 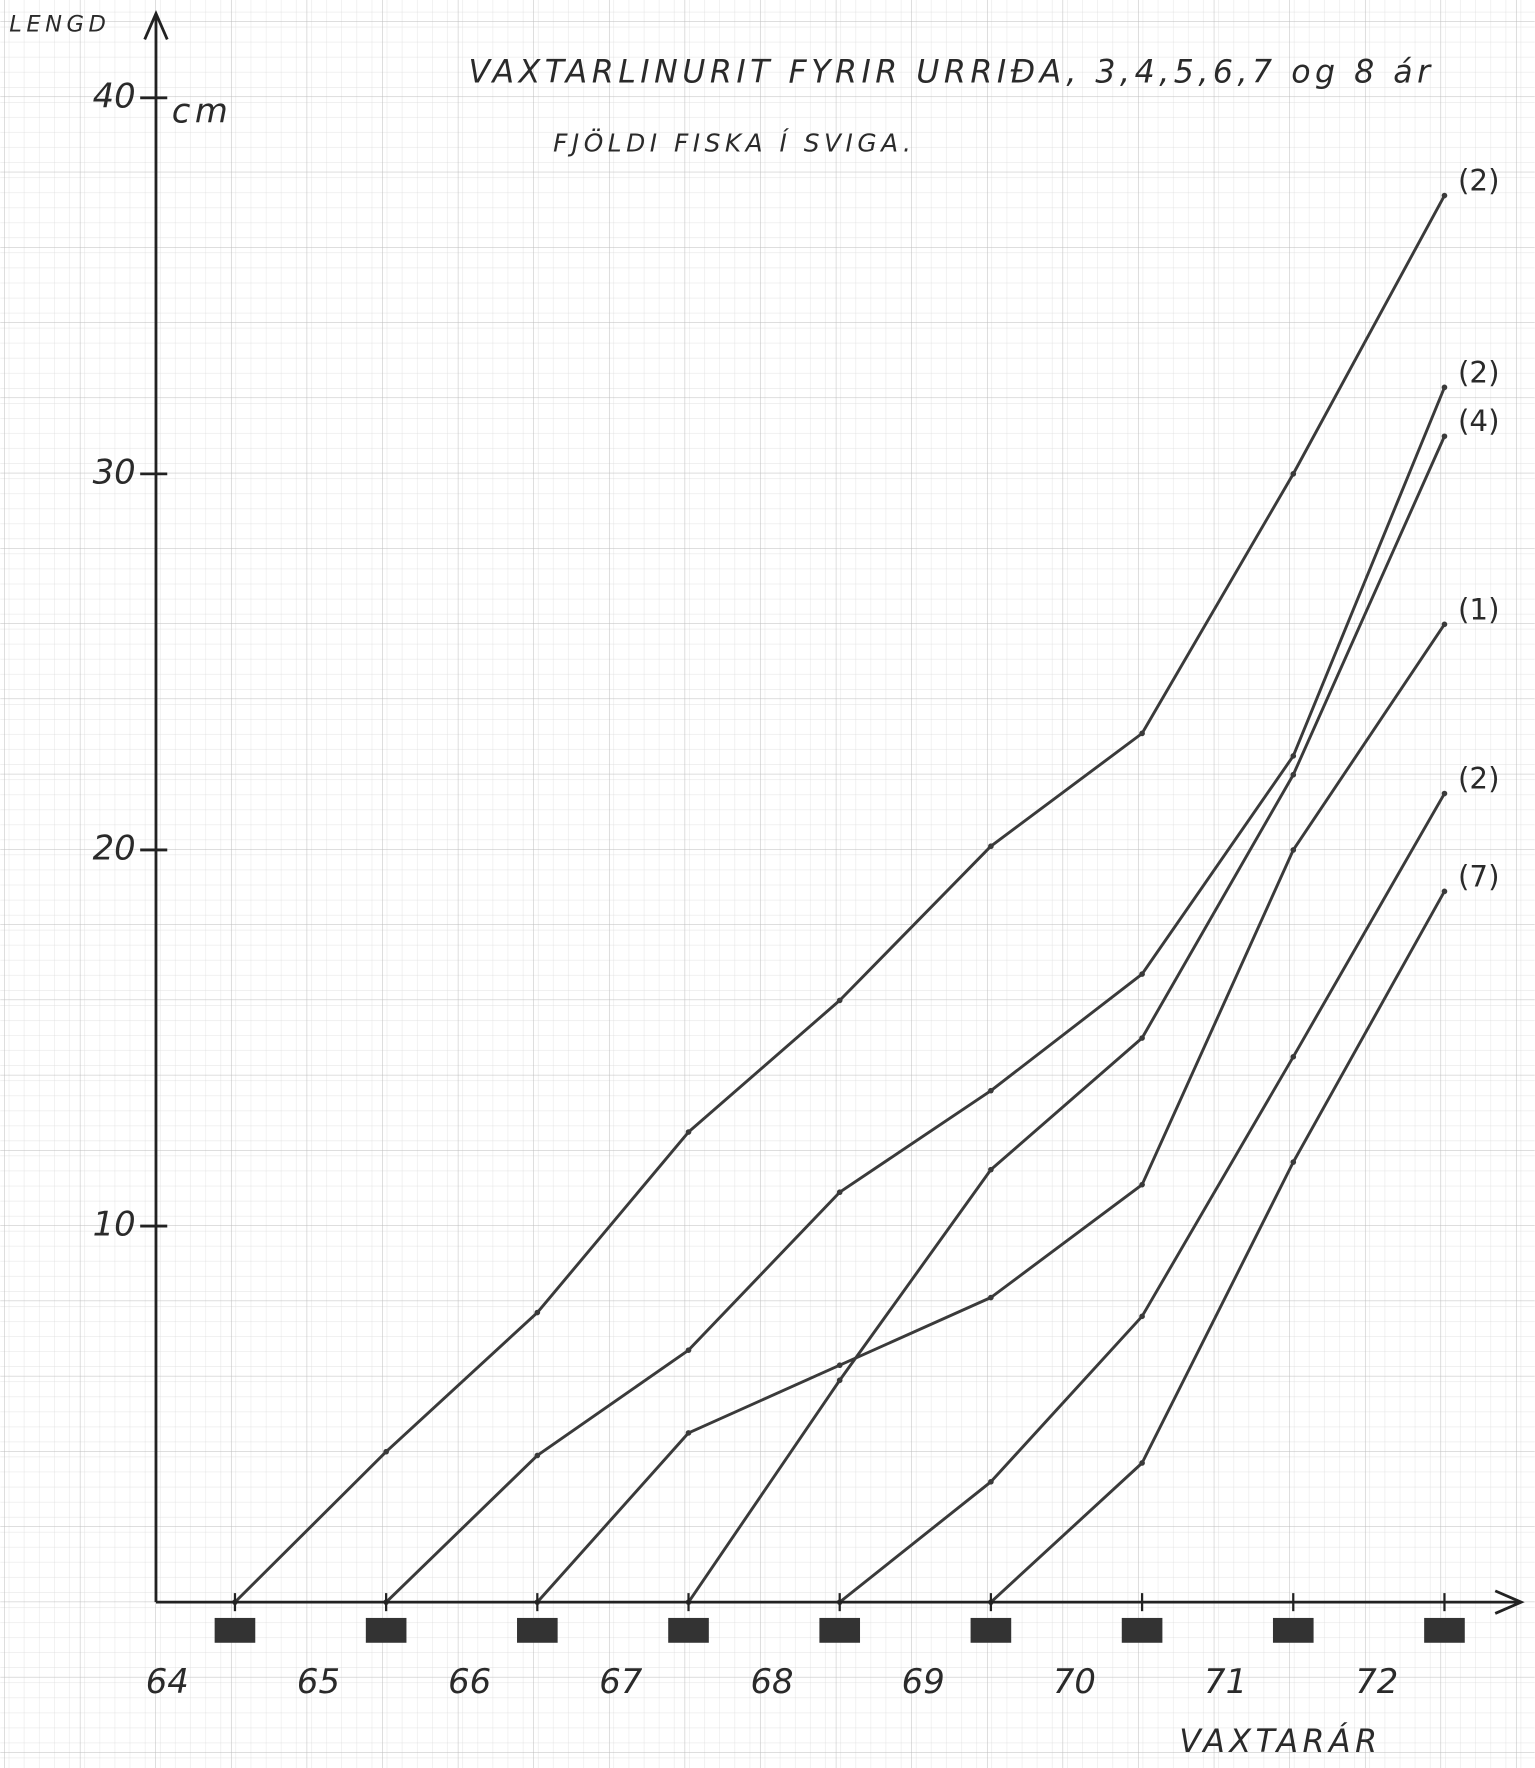 I want to click on x-tick-label: 67, so click(x=621, y=1681).